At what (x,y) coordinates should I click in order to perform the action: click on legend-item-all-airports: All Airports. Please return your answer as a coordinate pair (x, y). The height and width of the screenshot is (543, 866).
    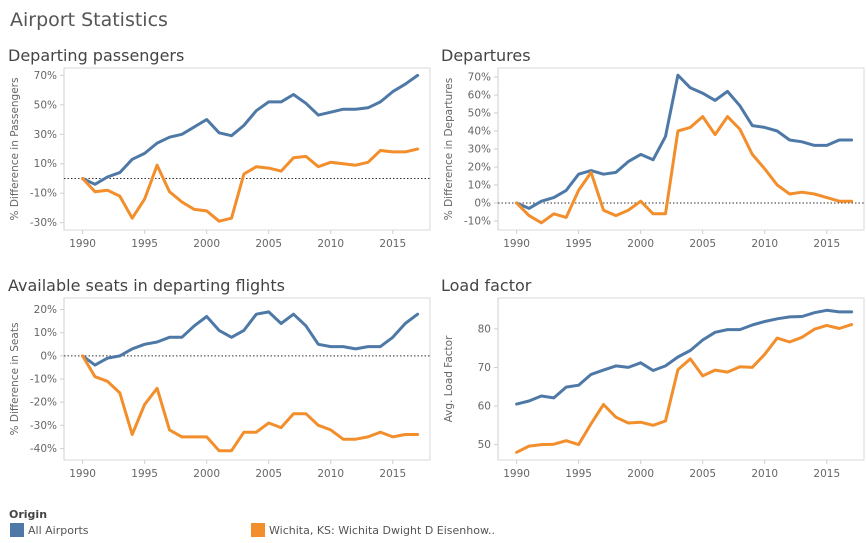
    Looking at the image, I should click on (49, 530).